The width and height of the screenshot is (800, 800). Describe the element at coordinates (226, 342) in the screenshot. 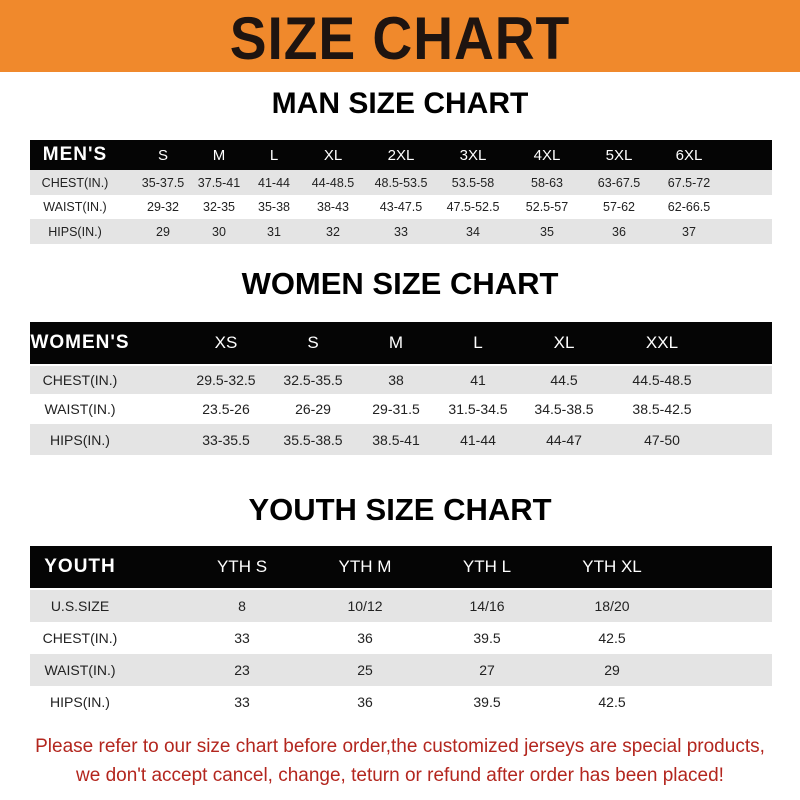

I see `size-column-header: XS` at that location.